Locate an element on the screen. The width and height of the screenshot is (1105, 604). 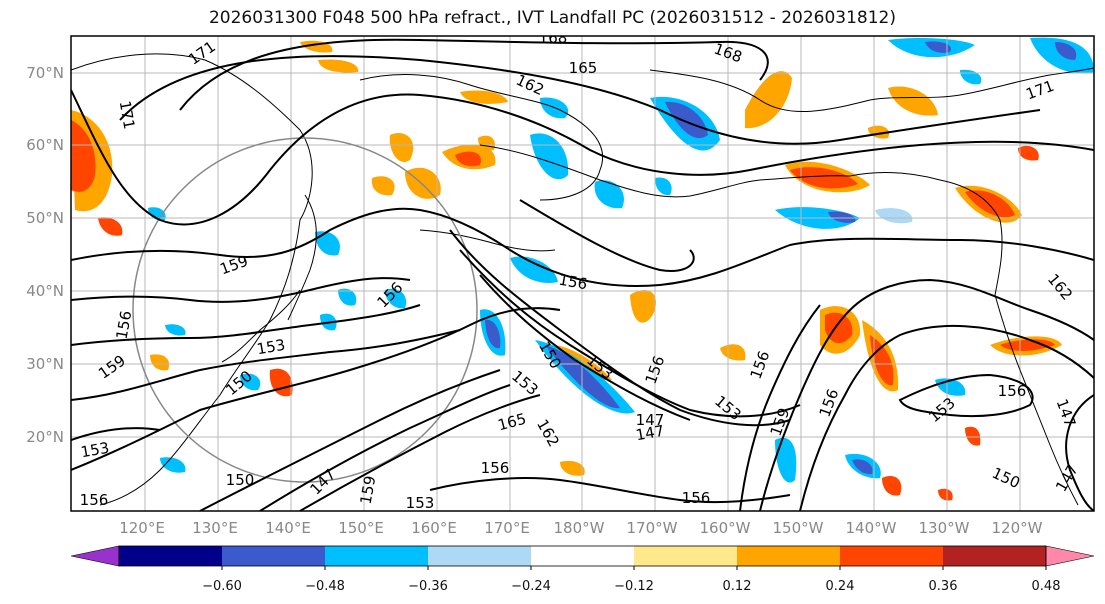
colorbar-tick-label: −0.24 is located at coordinates (531, 586).